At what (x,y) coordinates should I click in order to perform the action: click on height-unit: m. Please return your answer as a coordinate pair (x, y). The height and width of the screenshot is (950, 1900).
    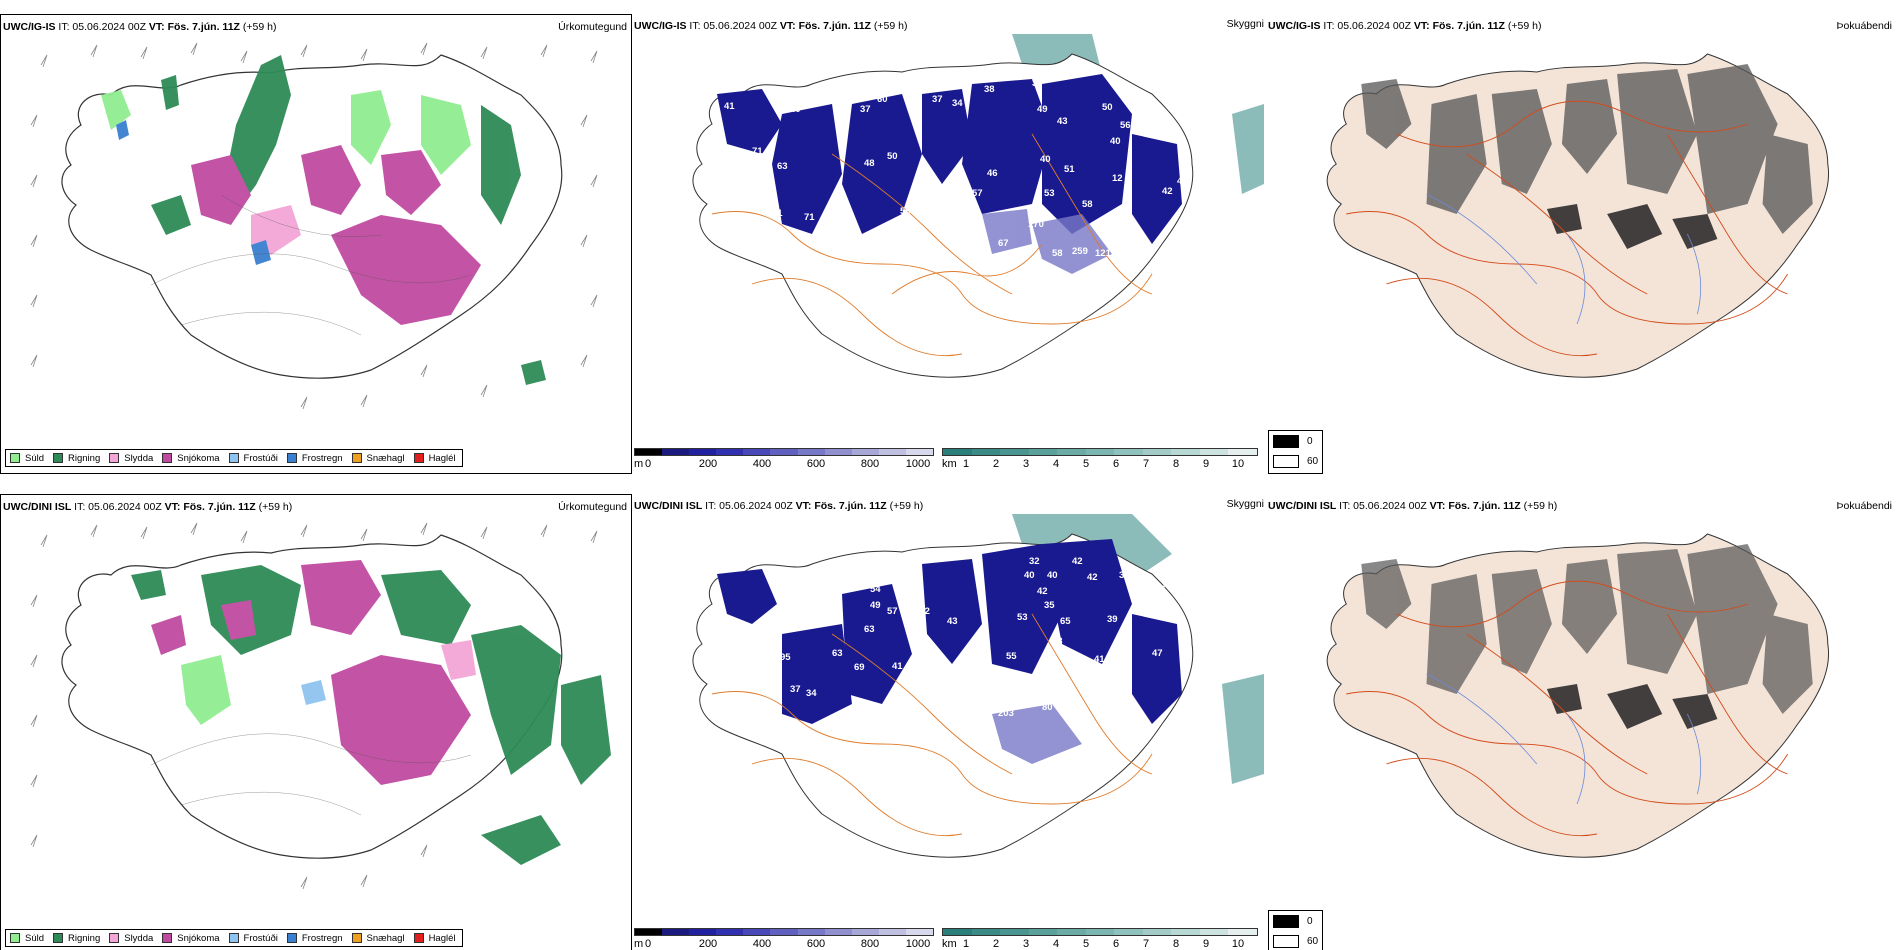
    Looking at the image, I should click on (639, 464).